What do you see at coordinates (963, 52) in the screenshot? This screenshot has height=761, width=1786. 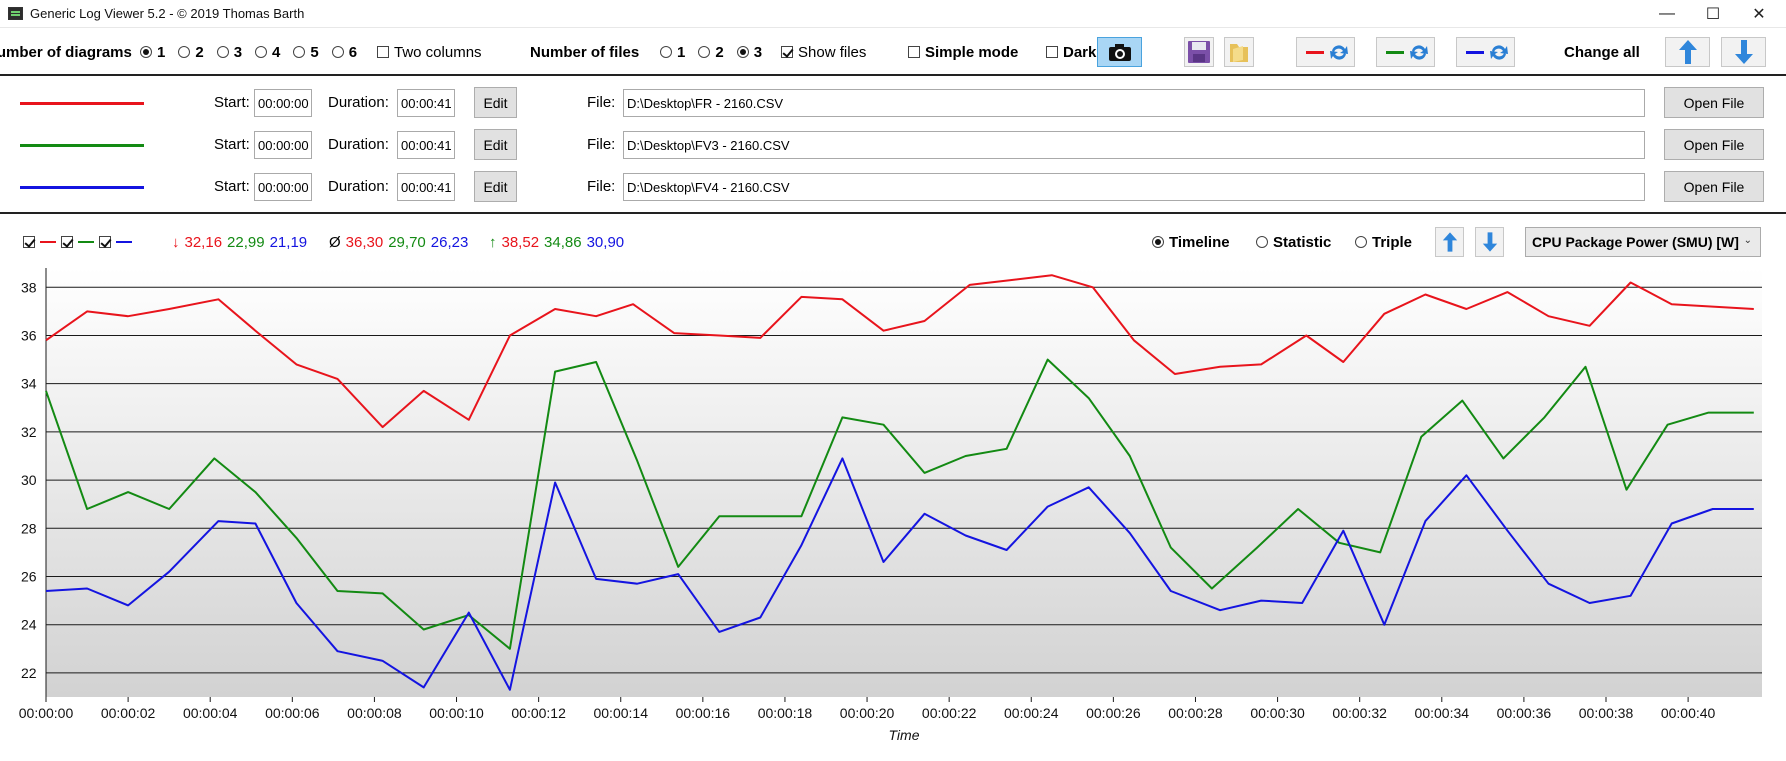 I see `simple-mode-checkbox: Simple mode` at bounding box center [963, 52].